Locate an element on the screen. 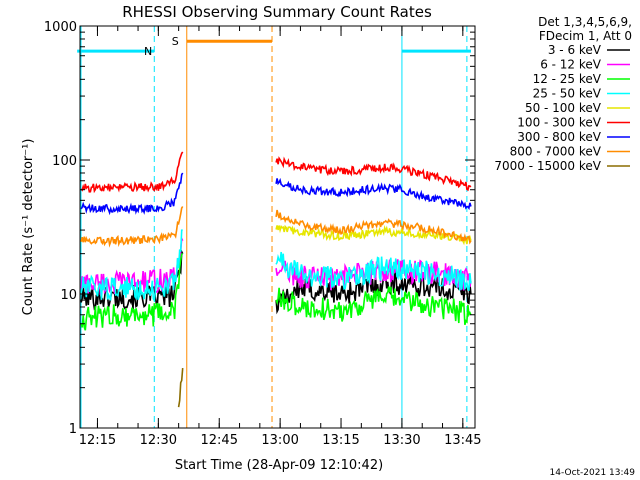 This screenshot has height=480, width=640. legend-entry-label: 25 - 50 keV is located at coordinates (567, 94).